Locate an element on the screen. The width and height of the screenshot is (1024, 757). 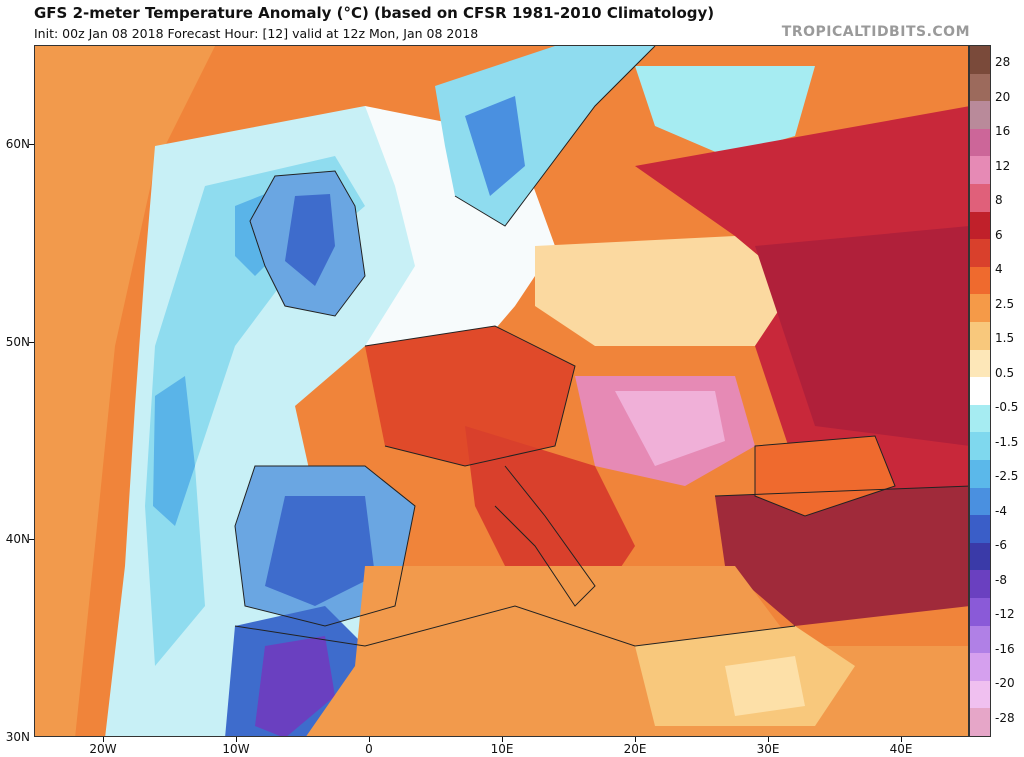
colorbar-label: 28 is located at coordinates (1003, 62).